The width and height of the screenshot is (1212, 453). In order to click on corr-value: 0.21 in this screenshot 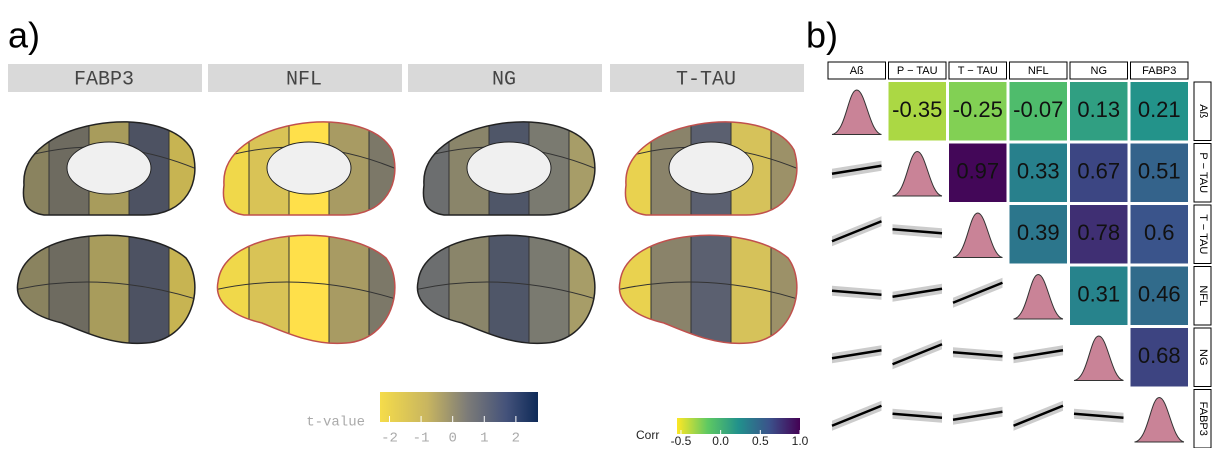, I will do `click(1159, 109)`.